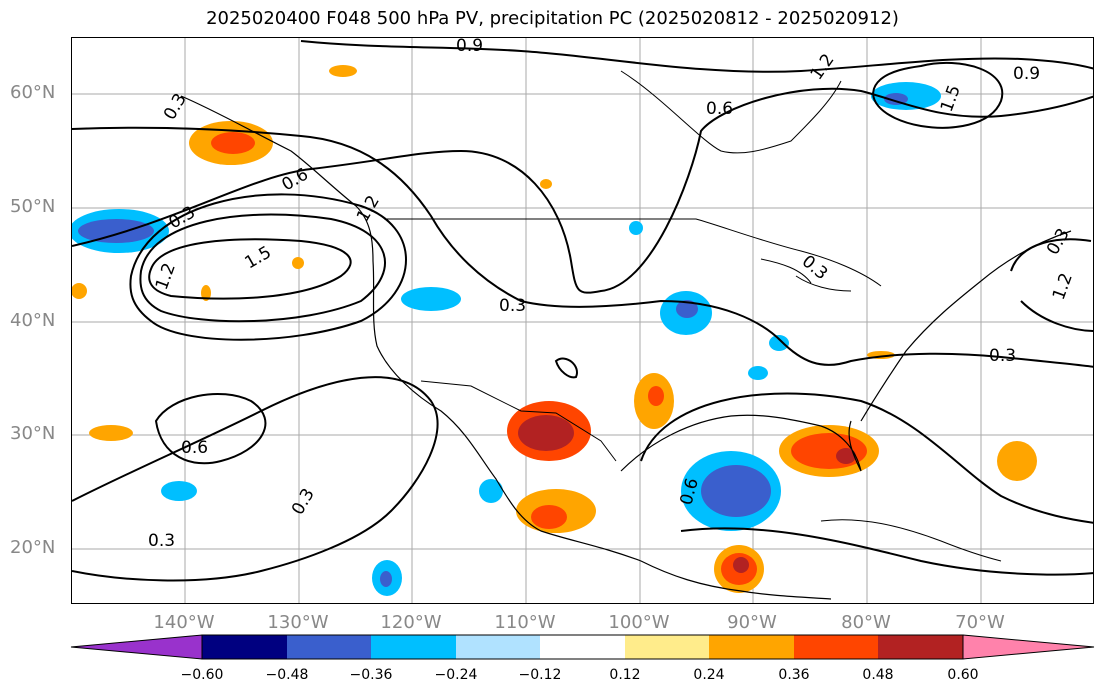 The height and width of the screenshot is (698, 1105). What do you see at coordinates (878, 675) in the screenshot?
I see `colorbar-tick: 0.48` at bounding box center [878, 675].